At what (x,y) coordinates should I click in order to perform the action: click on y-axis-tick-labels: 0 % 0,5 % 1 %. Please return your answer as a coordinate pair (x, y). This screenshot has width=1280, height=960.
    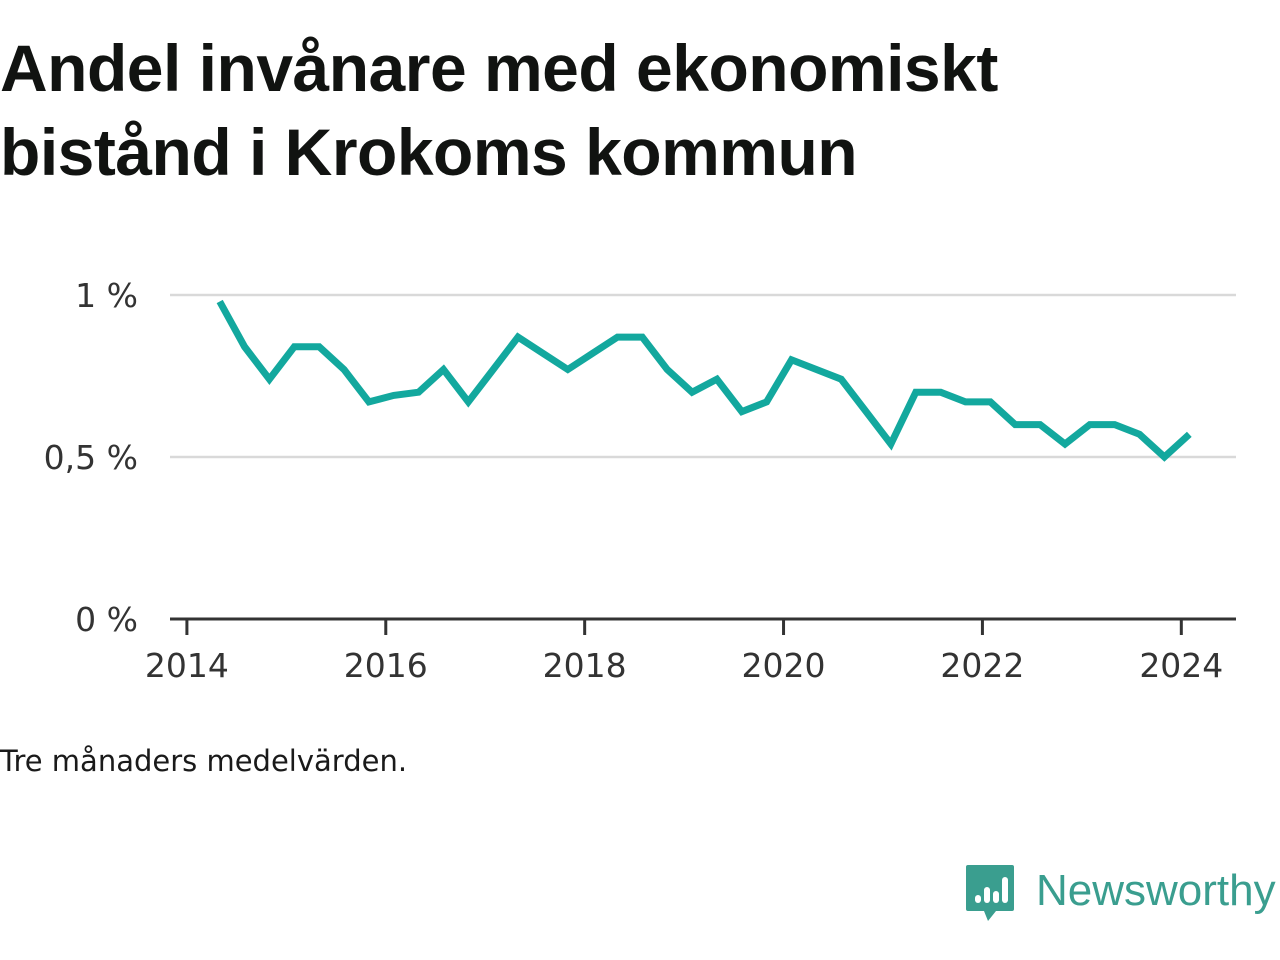
    Looking at the image, I should click on (91, 457).